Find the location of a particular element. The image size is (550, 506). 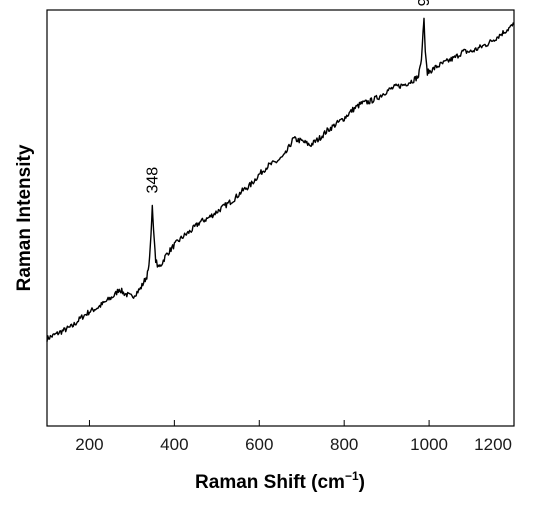

x-axis-ticks is located at coordinates (301, 423).